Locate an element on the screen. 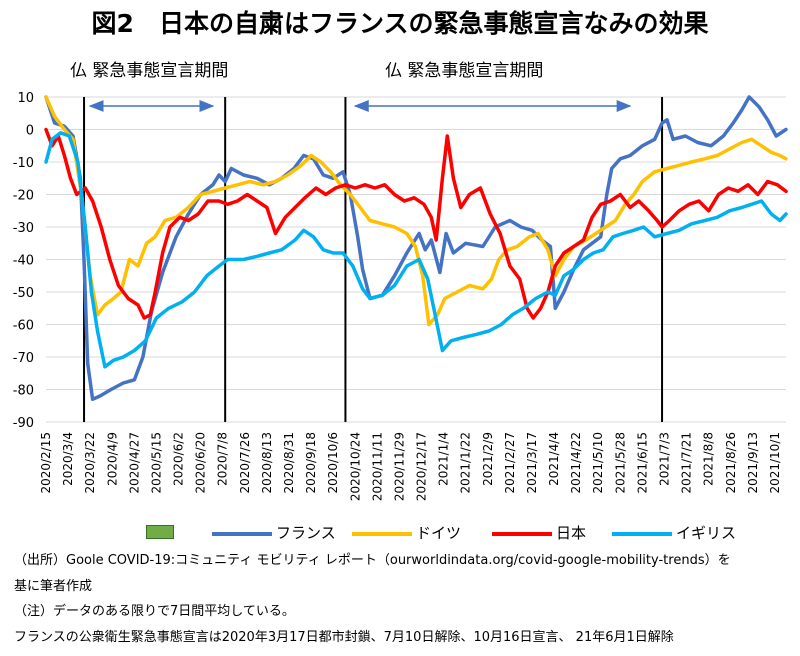  x-tick-label: 2021/8/8 is located at coordinates (709, 459).